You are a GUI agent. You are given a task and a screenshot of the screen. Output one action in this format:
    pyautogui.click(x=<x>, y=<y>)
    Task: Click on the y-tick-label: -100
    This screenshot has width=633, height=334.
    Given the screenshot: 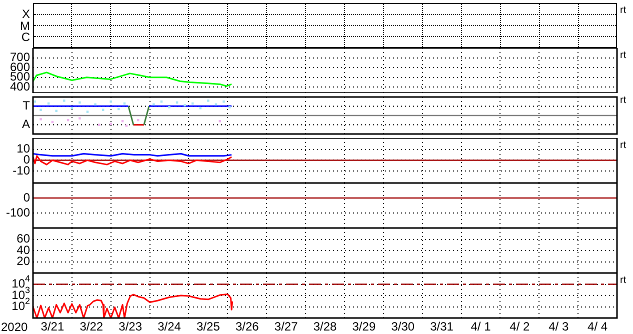 What is the action you would take?
    pyautogui.click(x=18, y=212)
    